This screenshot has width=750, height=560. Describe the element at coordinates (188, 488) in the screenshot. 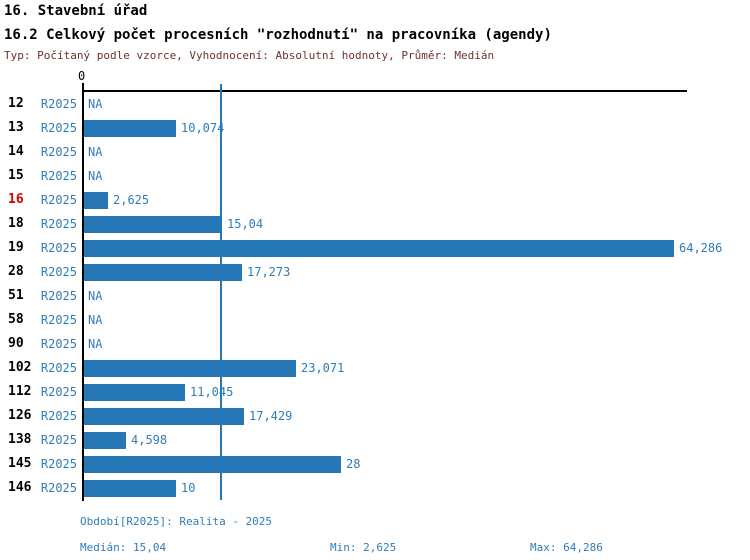

I see `bar-value-label: 10` at that location.